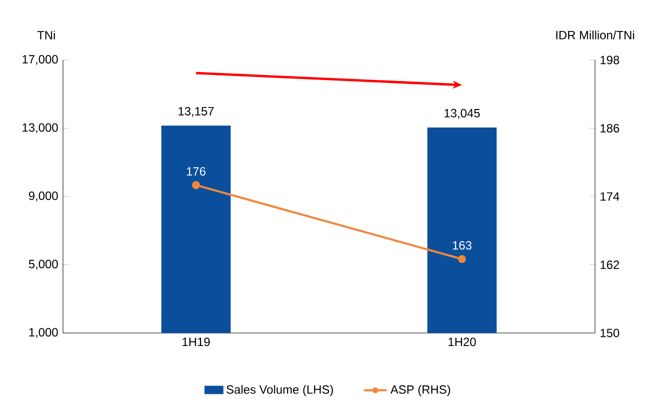 The image size is (654, 402). Describe the element at coordinates (43, 197) in the screenshot. I see `y-tick-label: 9,000` at that location.